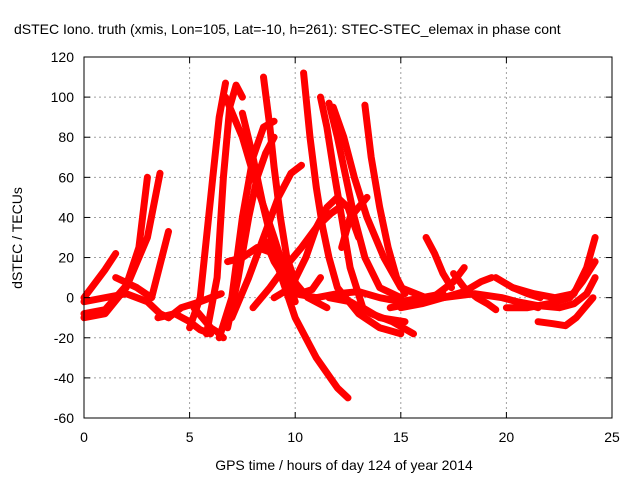 The image size is (640, 480). What do you see at coordinates (142, 265) in the screenshot?
I see `series-4-line` at bounding box center [142, 265].